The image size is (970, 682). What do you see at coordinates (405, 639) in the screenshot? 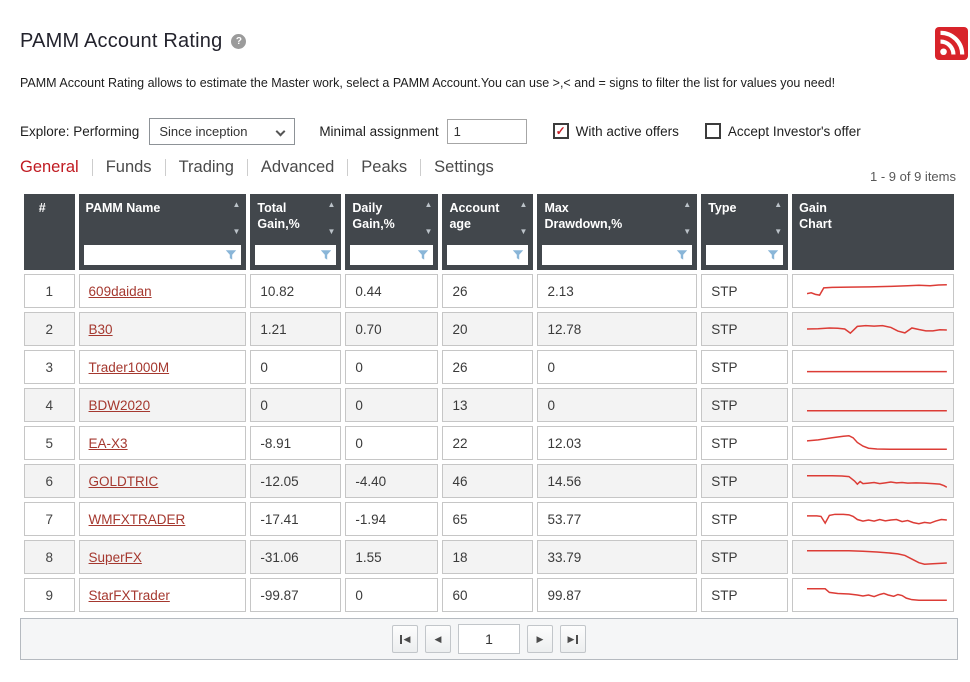
I see `first-page-button: ◀` at bounding box center [405, 639].